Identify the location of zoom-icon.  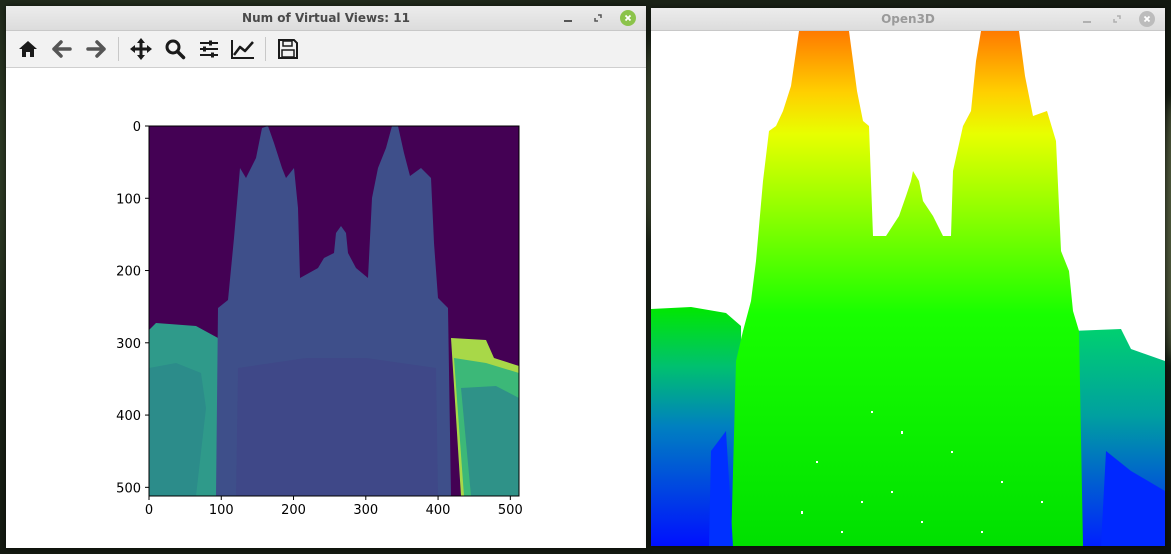
(175, 49).